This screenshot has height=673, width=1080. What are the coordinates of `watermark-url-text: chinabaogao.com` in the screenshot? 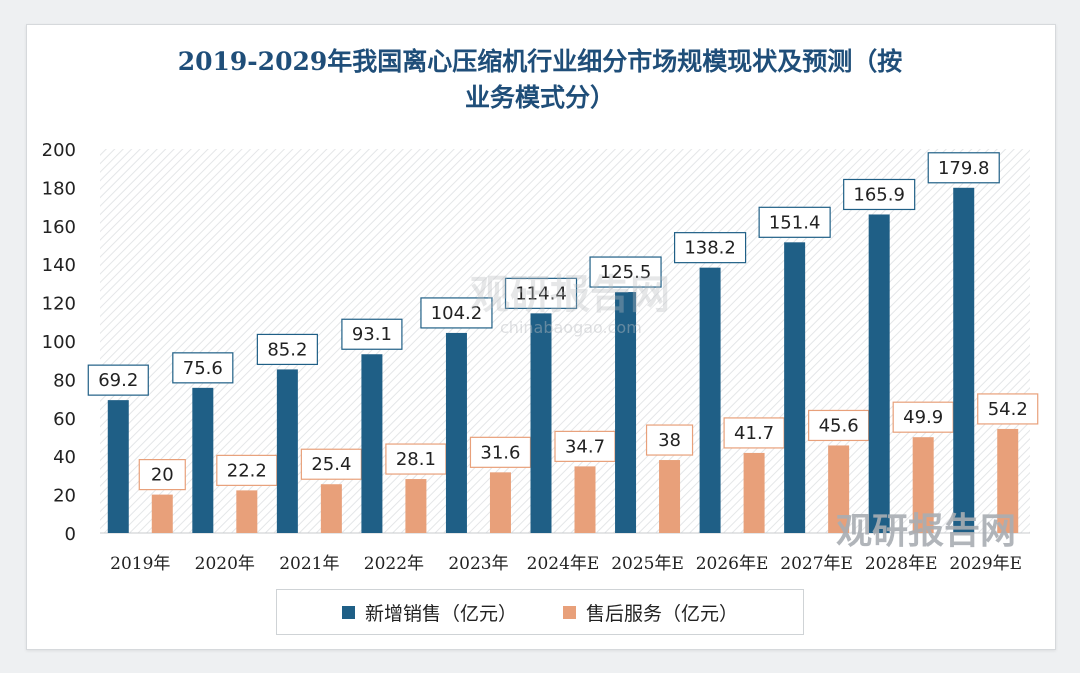 It's located at (571, 327).